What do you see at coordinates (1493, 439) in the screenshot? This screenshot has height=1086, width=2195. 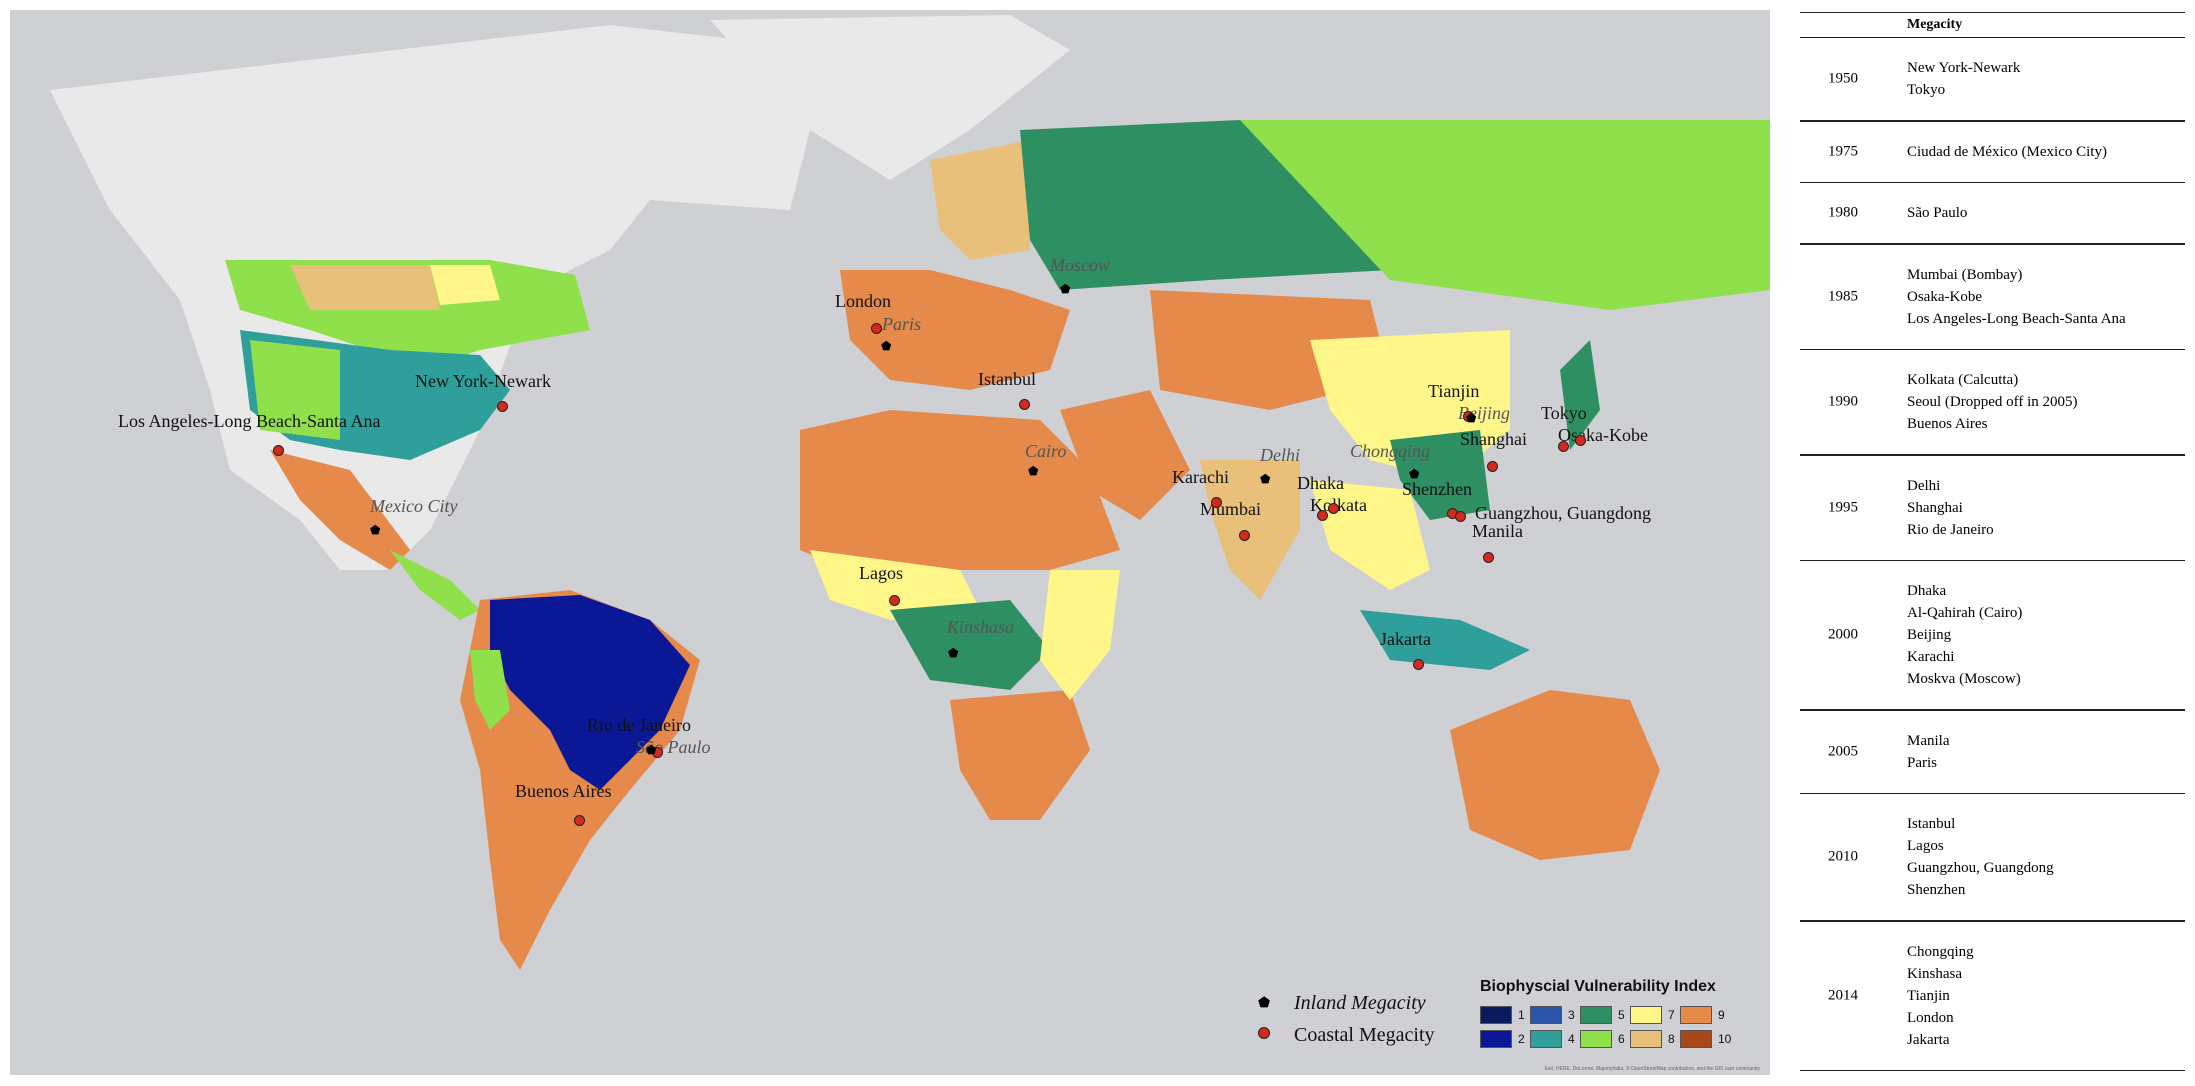 I see `city-label-shanghai: Shanghai` at bounding box center [1493, 439].